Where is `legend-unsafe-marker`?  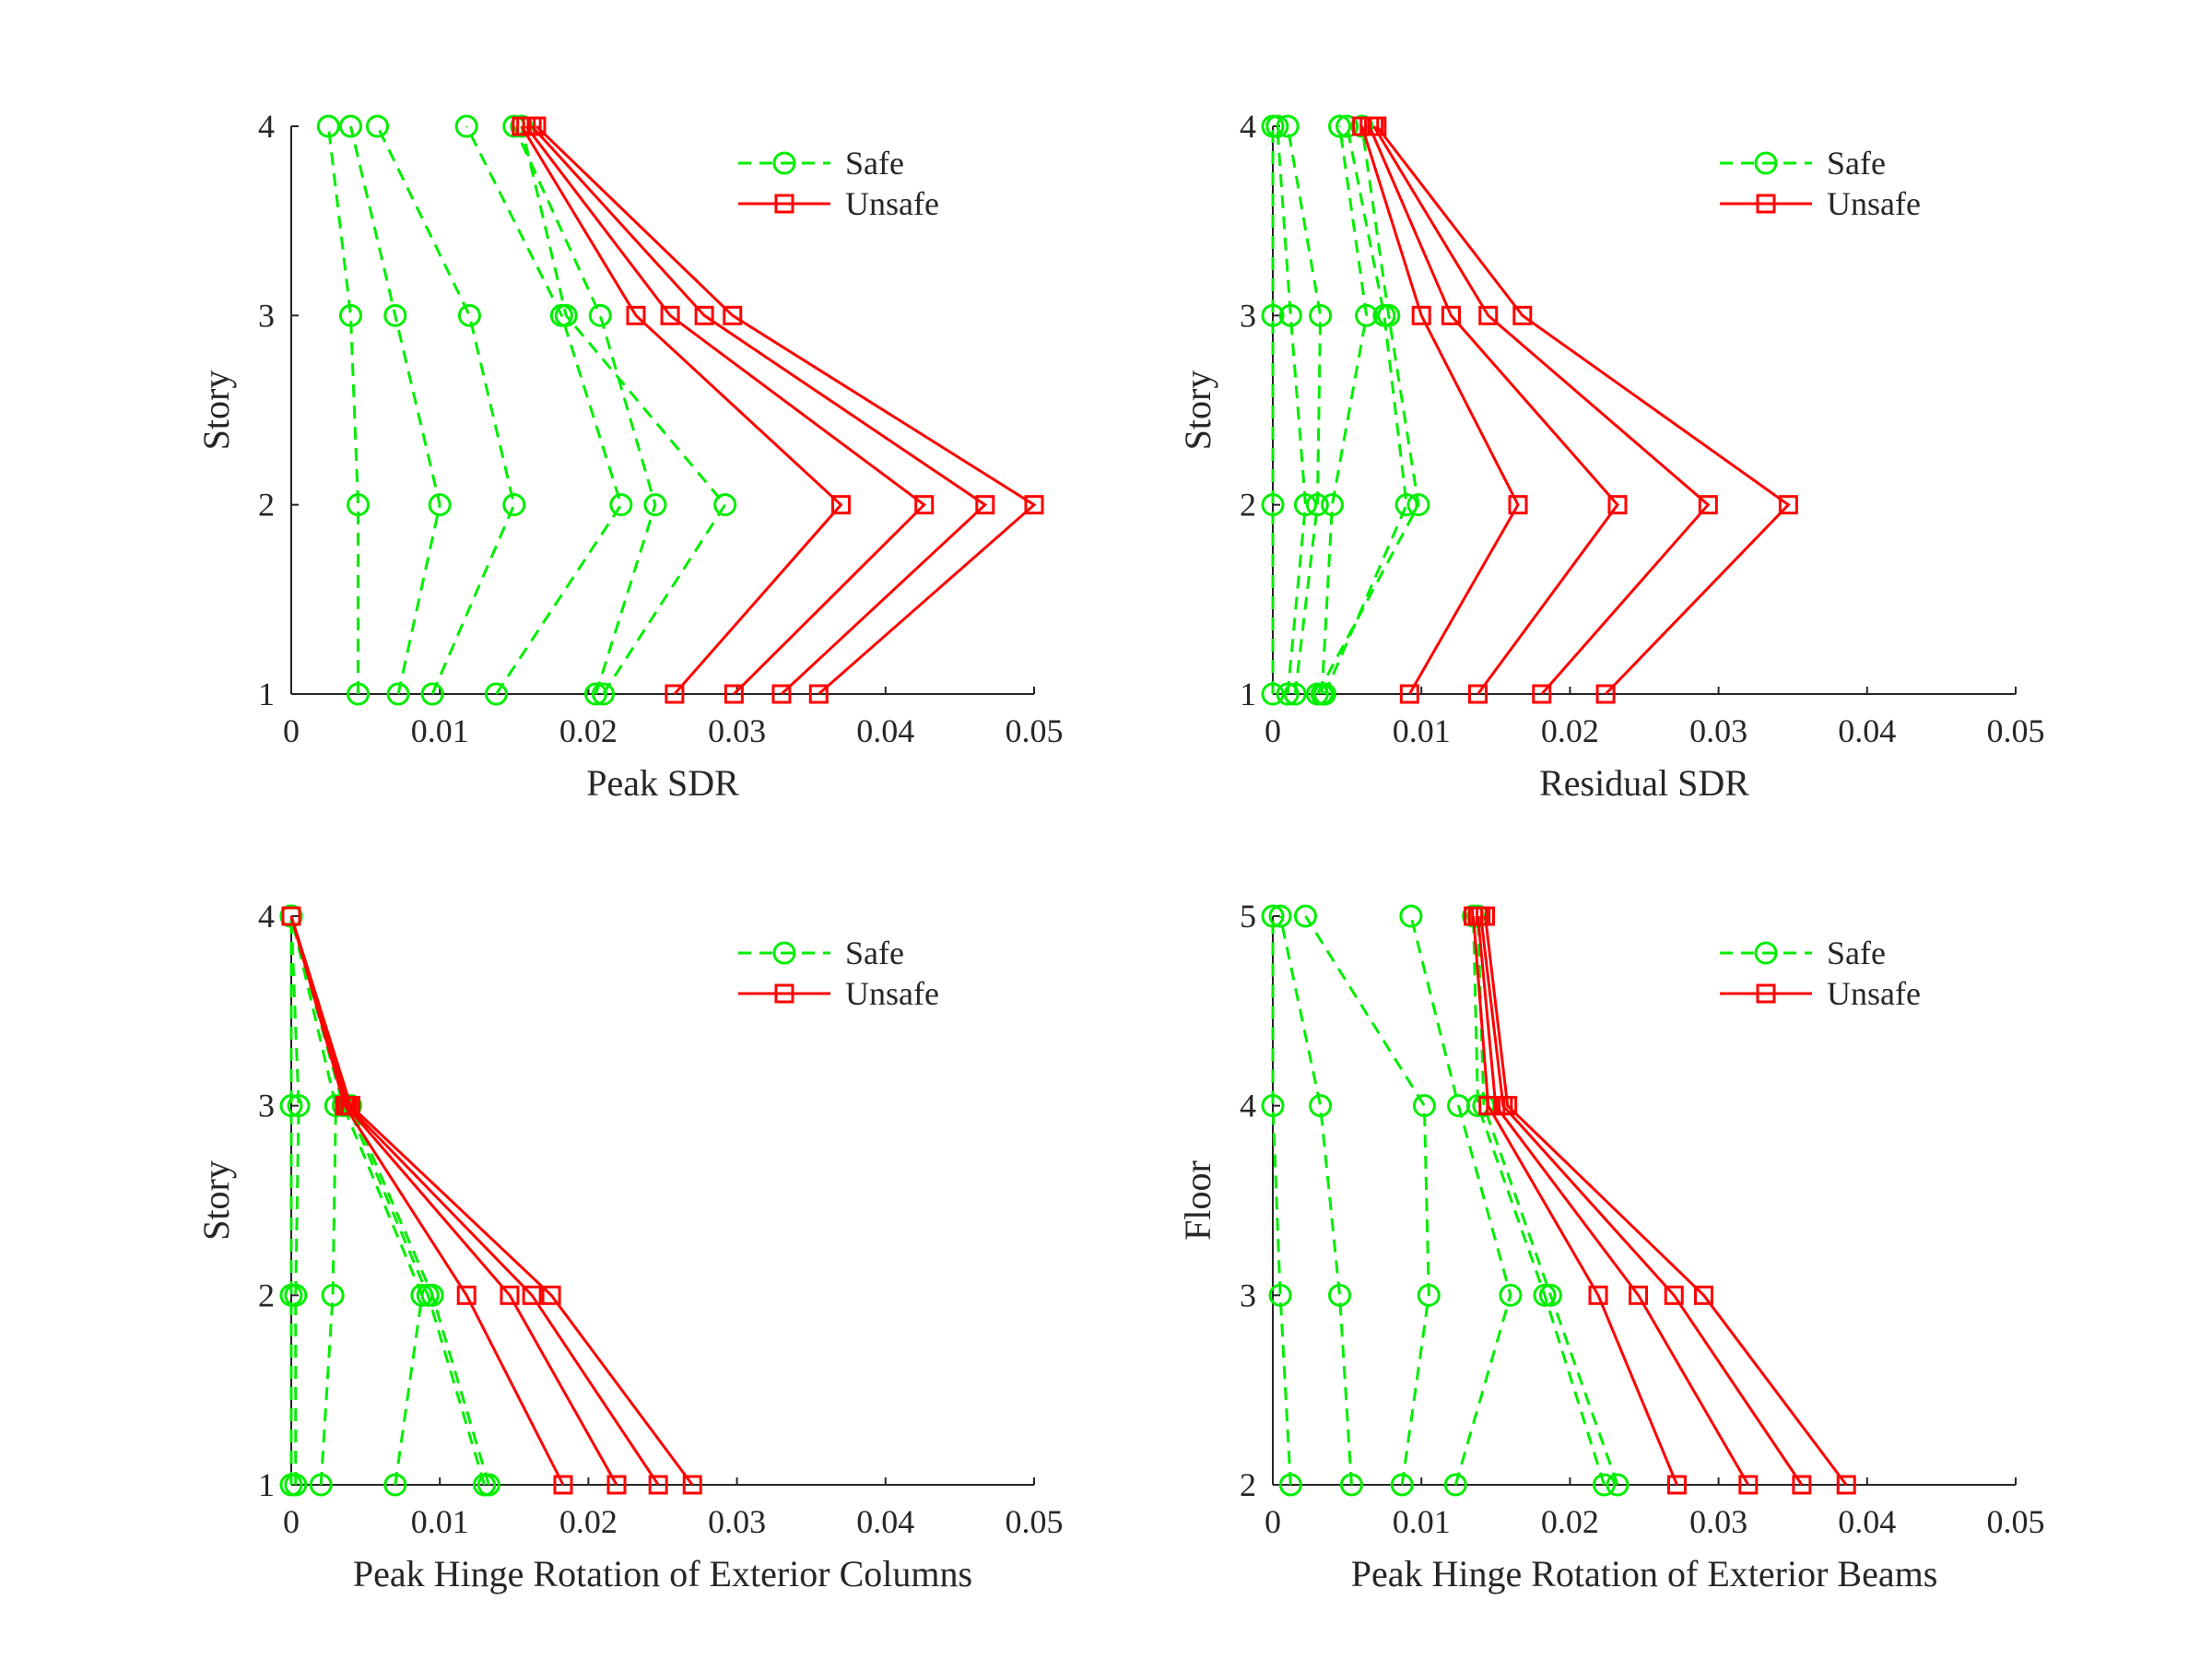
legend-unsafe-marker is located at coordinates (1766, 204).